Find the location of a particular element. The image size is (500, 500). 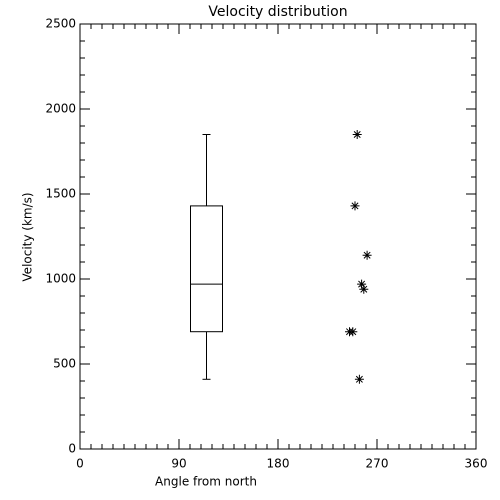

x-tick-label: 360 is located at coordinates (476, 464).